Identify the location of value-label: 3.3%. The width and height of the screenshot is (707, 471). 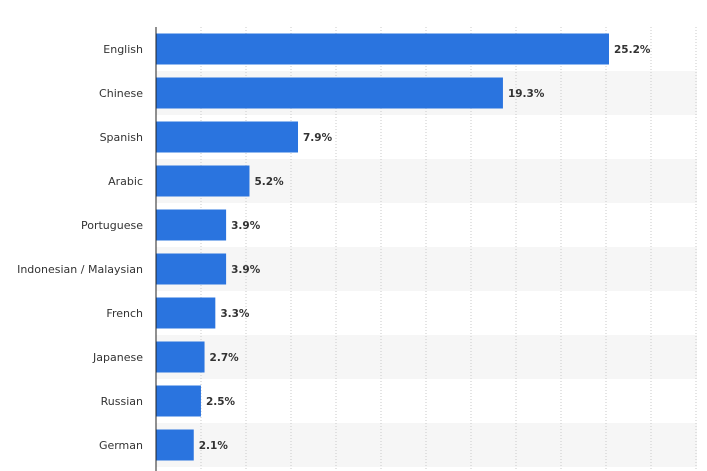
(235, 314).